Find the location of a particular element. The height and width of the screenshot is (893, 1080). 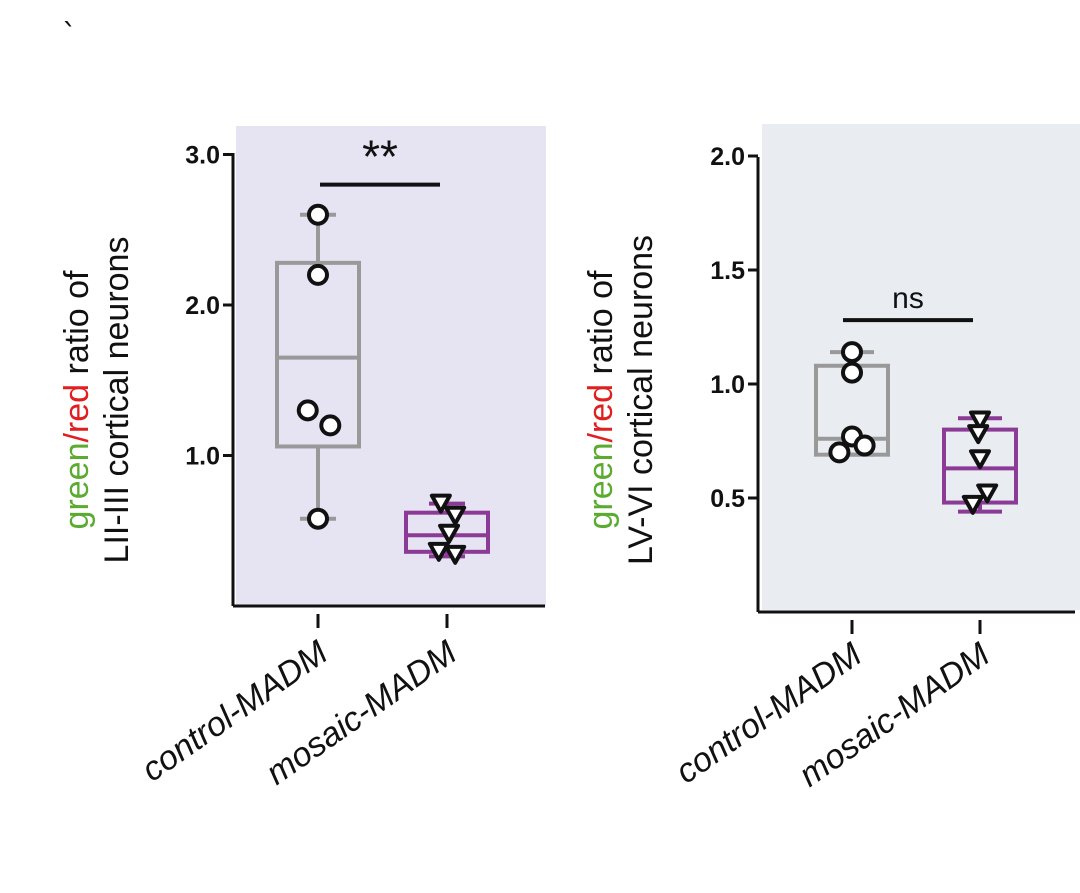

stray-mark: ` is located at coordinates (69, 35).